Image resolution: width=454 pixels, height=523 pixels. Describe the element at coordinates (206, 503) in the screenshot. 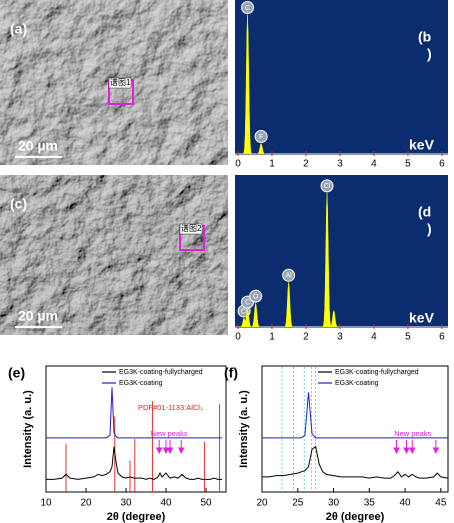

I see `x-tick-label: 50` at that location.